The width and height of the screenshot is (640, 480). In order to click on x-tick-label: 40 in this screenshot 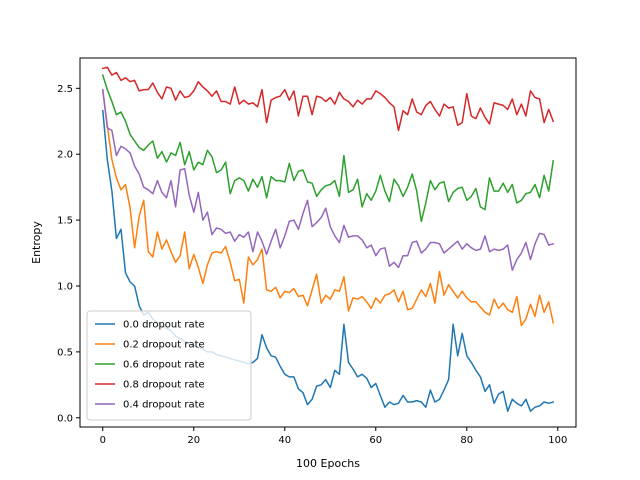, I will do `click(284, 440)`.